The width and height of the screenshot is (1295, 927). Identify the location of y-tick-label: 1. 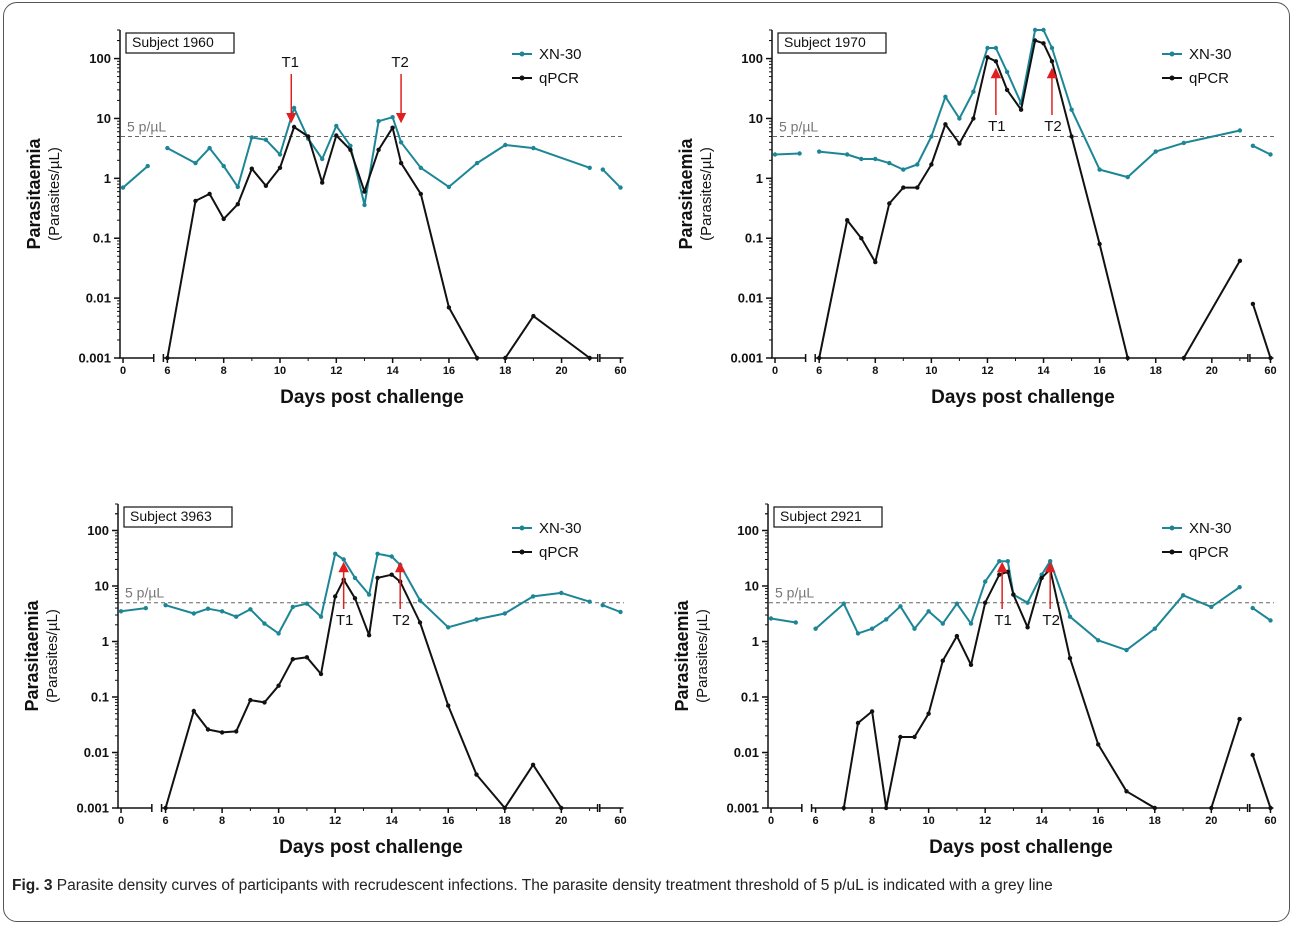
(107, 178).